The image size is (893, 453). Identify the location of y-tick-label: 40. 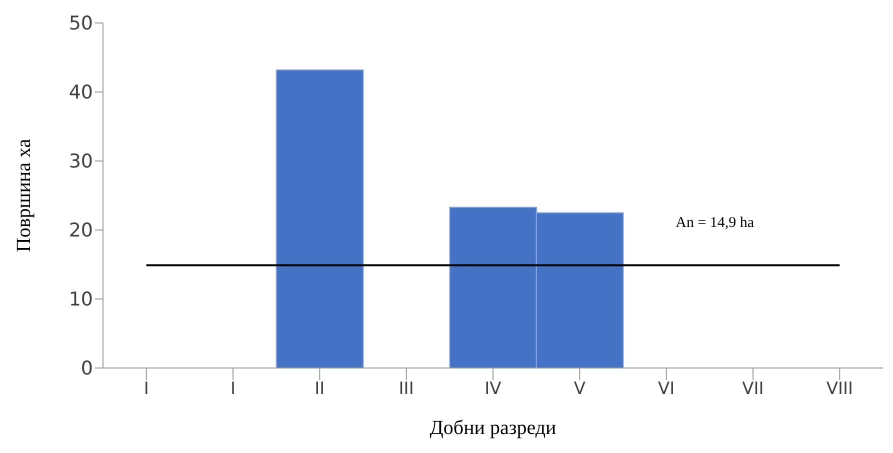
(80, 93).